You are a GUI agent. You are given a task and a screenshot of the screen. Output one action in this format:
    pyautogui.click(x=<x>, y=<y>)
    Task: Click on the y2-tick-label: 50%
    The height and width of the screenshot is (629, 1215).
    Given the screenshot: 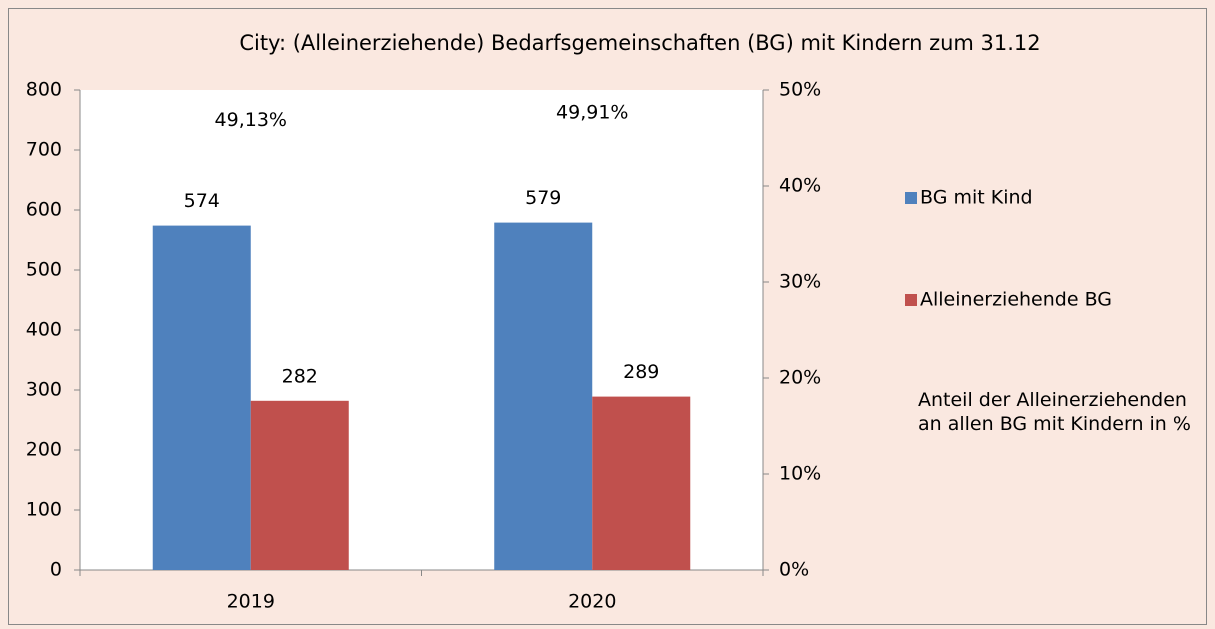 What is the action you would take?
    pyautogui.click(x=800, y=90)
    